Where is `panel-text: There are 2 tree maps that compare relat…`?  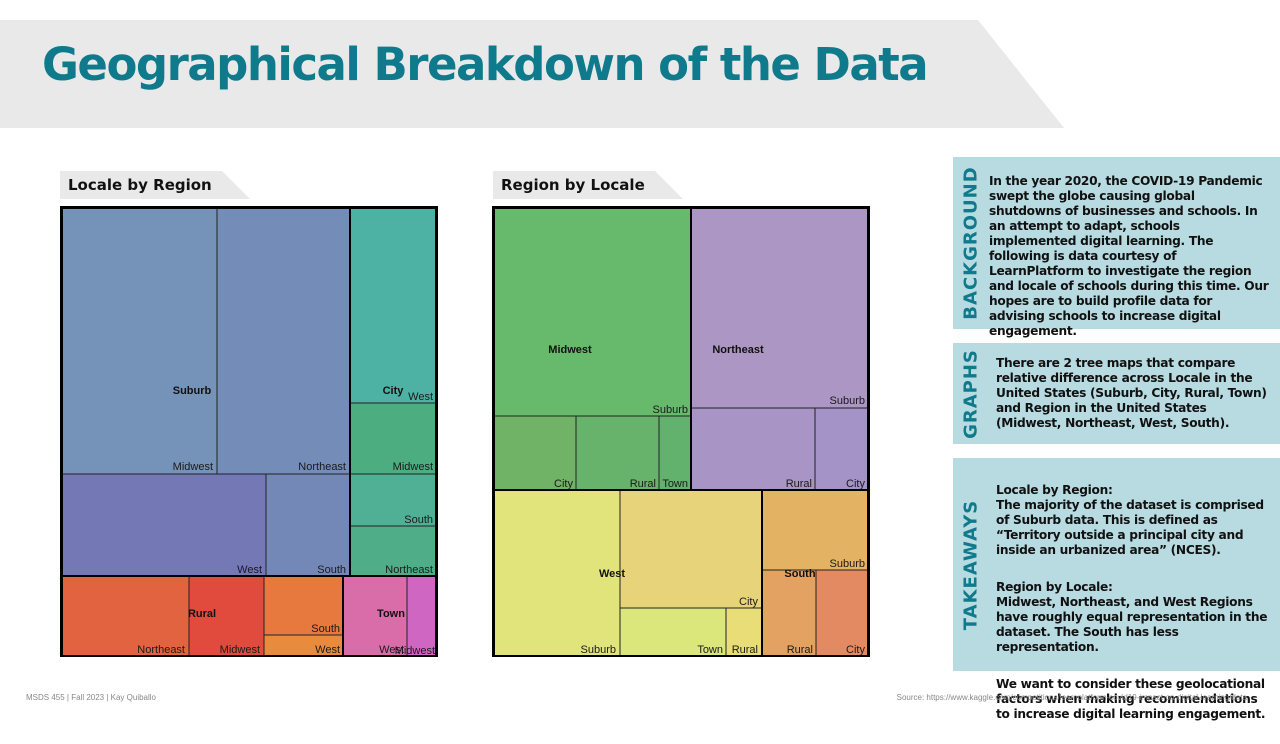 panel-text: There are 2 tree maps that compare relat… is located at coordinates (1131, 393).